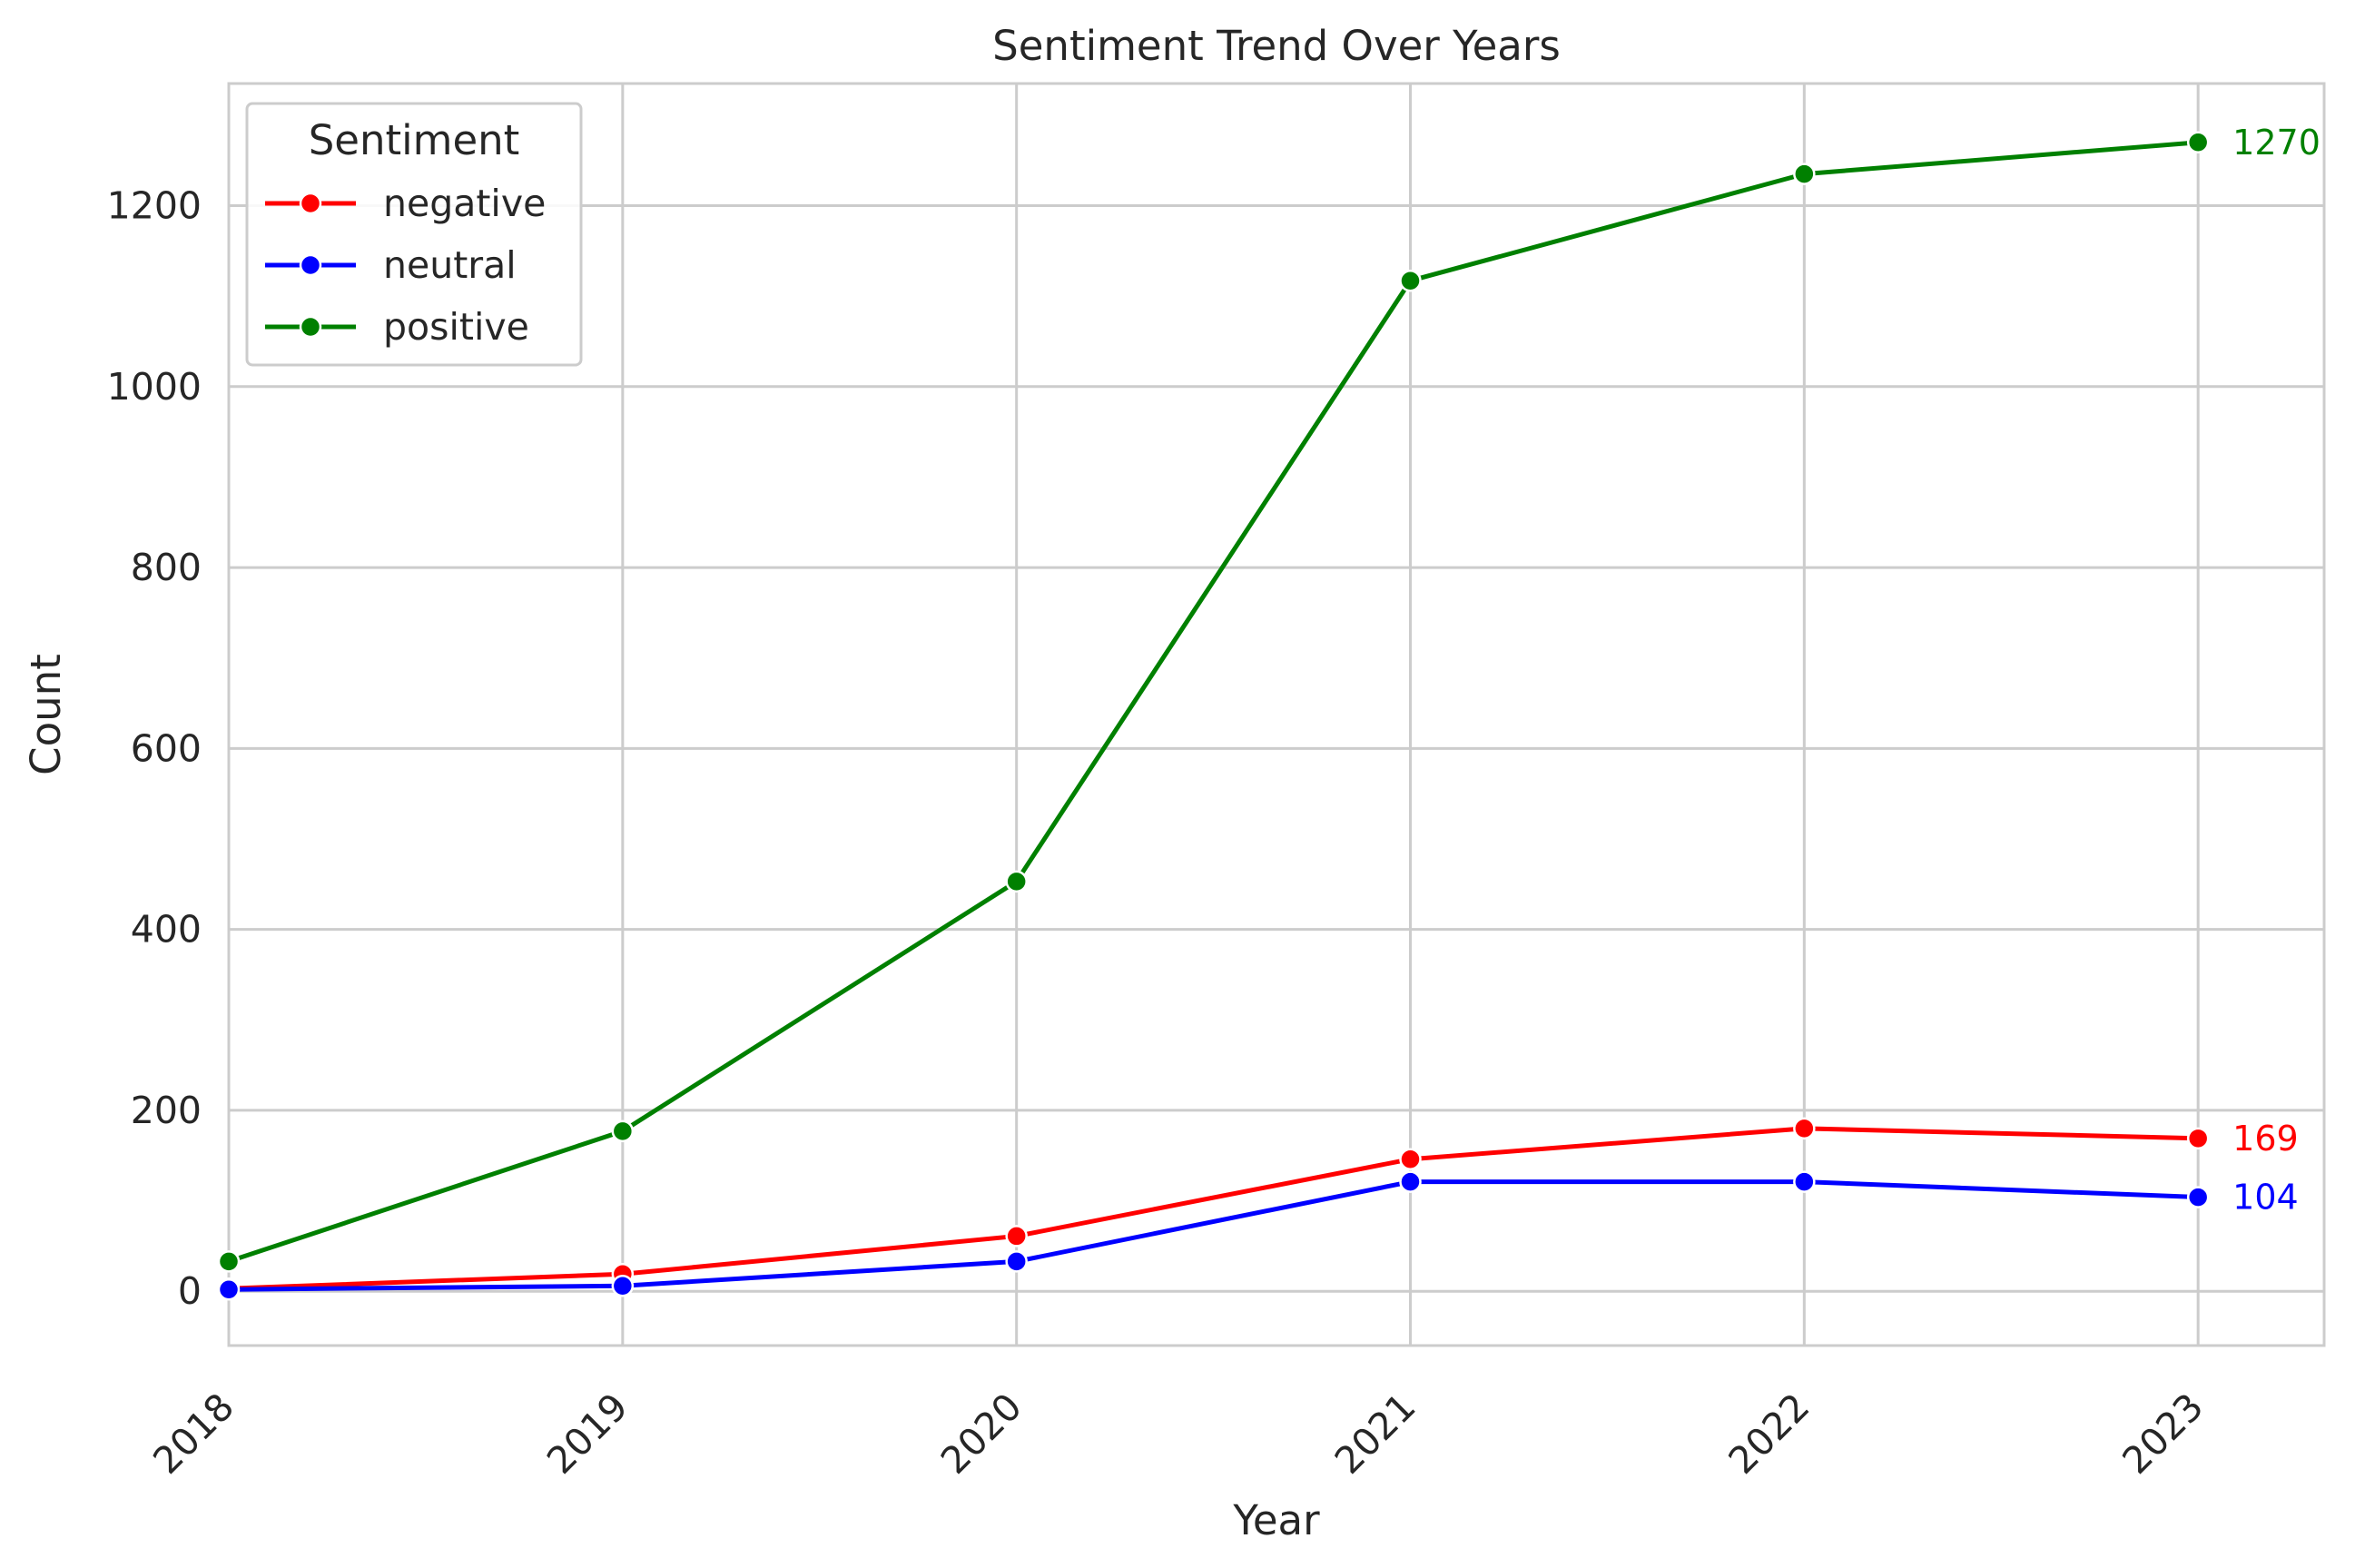 This screenshot has height=1568, width=2365. Describe the element at coordinates (1375, 1434) in the screenshot. I see `x-tick-label-2021: 2021` at that location.